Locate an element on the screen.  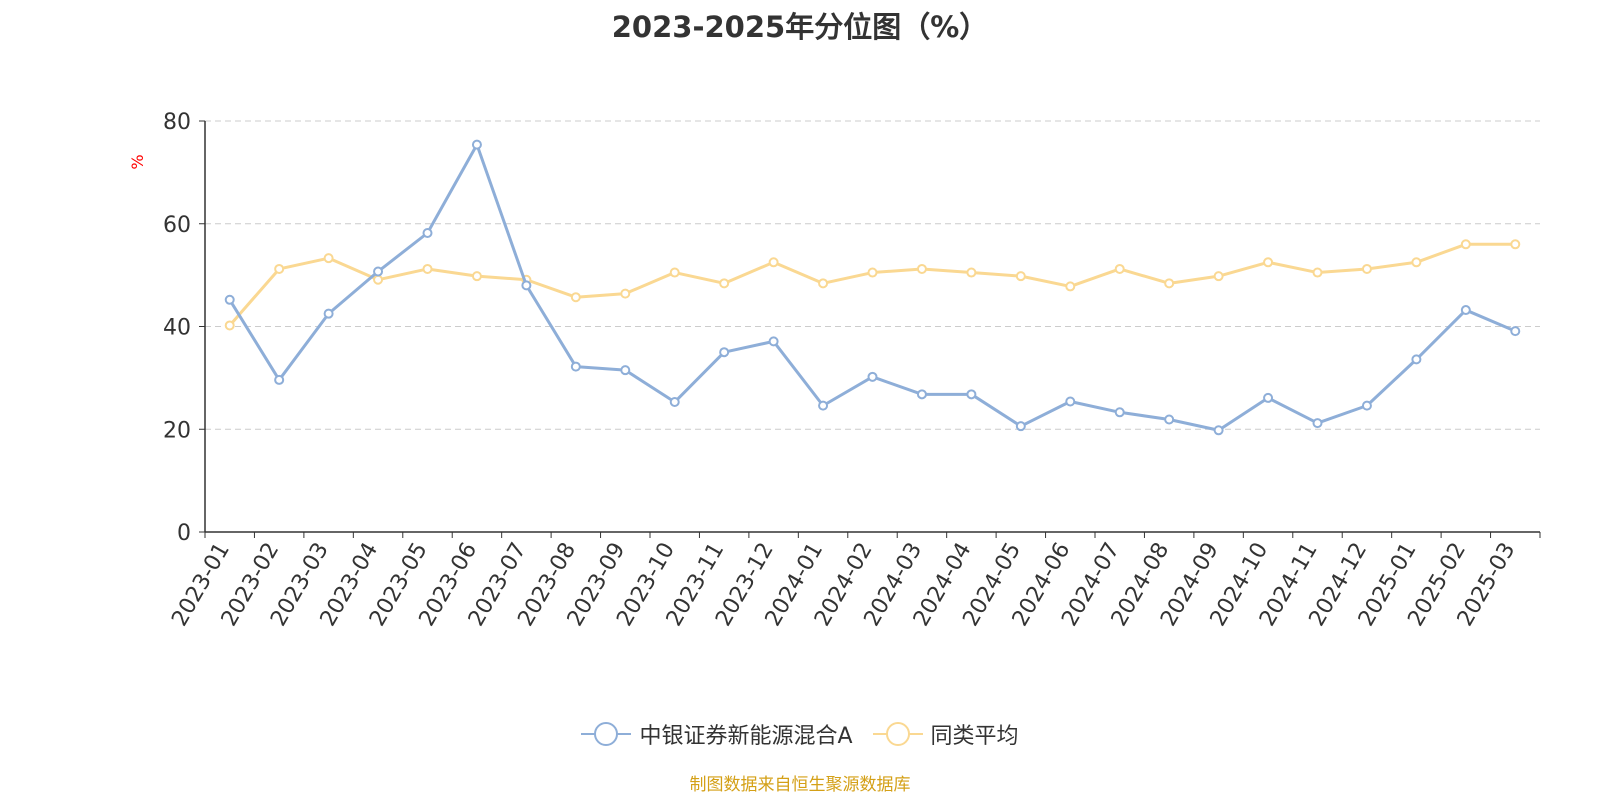
legend-item-series-b: 同类平均 is located at coordinates (945, 734).